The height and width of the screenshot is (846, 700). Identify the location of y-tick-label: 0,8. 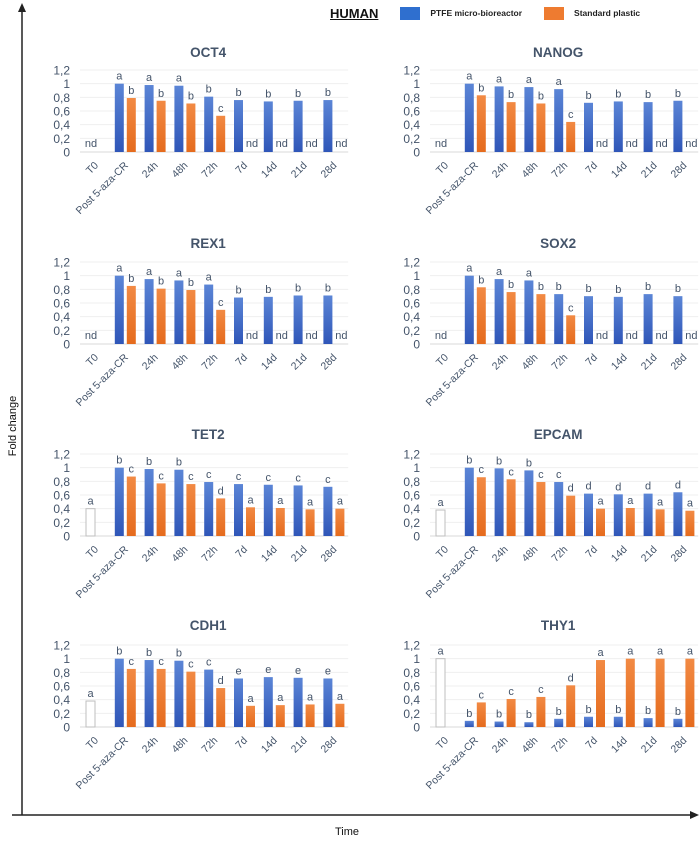
(411, 673).